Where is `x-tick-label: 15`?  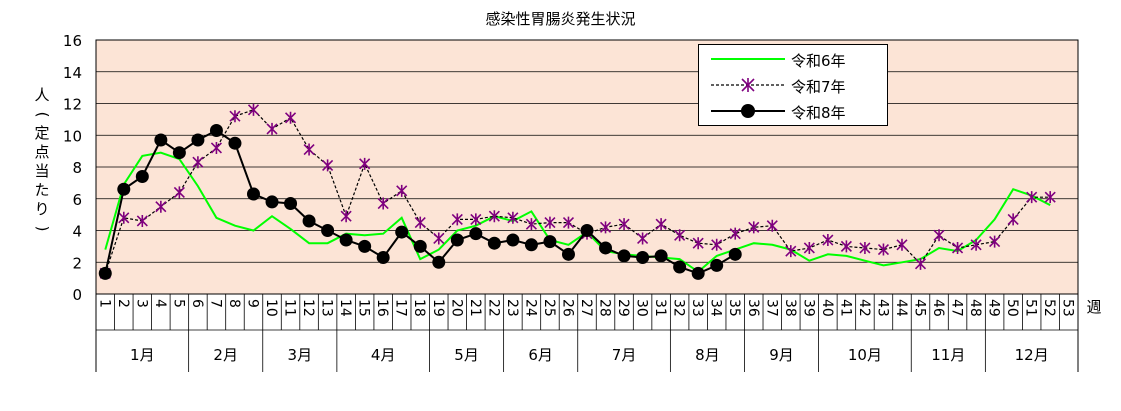
x-tick-label: 15 is located at coordinates (364, 308).